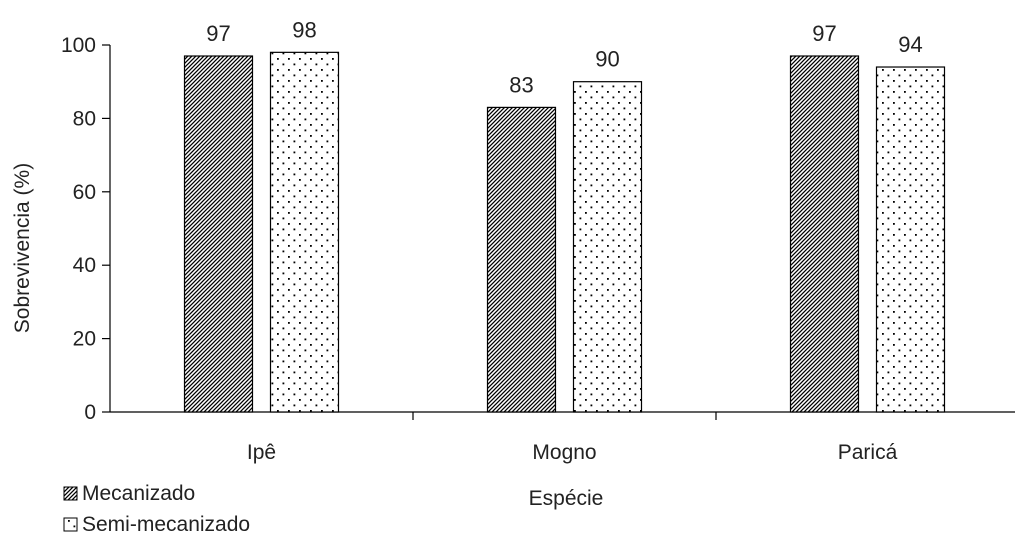  Describe the element at coordinates (868, 452) in the screenshot. I see `x-tick-label: Paricá` at that location.